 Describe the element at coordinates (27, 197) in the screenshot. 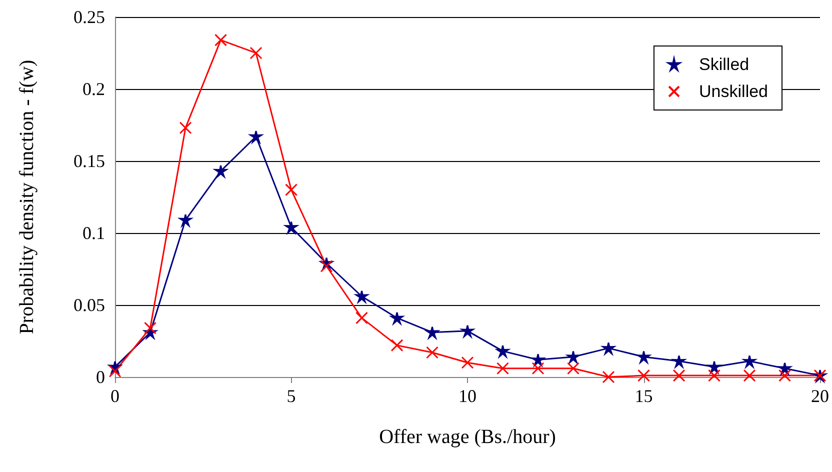

I see `y-axis-title: Probability density function - f(w)` at that location.